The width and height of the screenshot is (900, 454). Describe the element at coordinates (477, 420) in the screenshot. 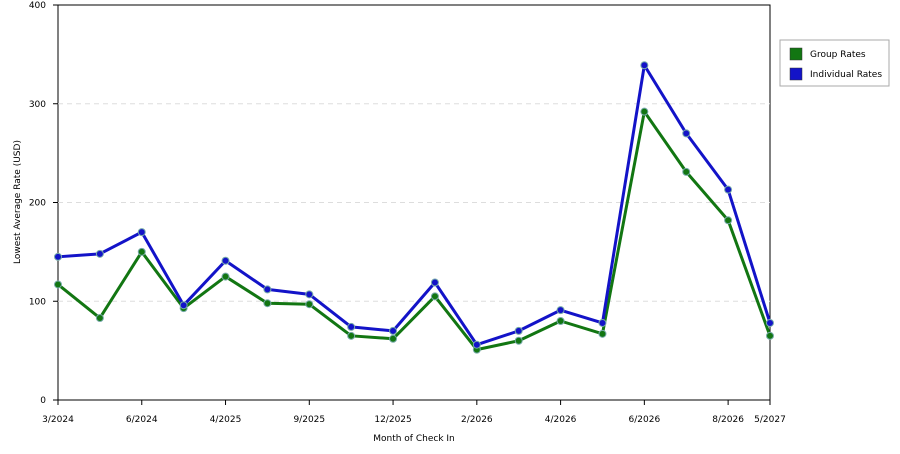

I see `x-tick-label: 2/2026` at that location.